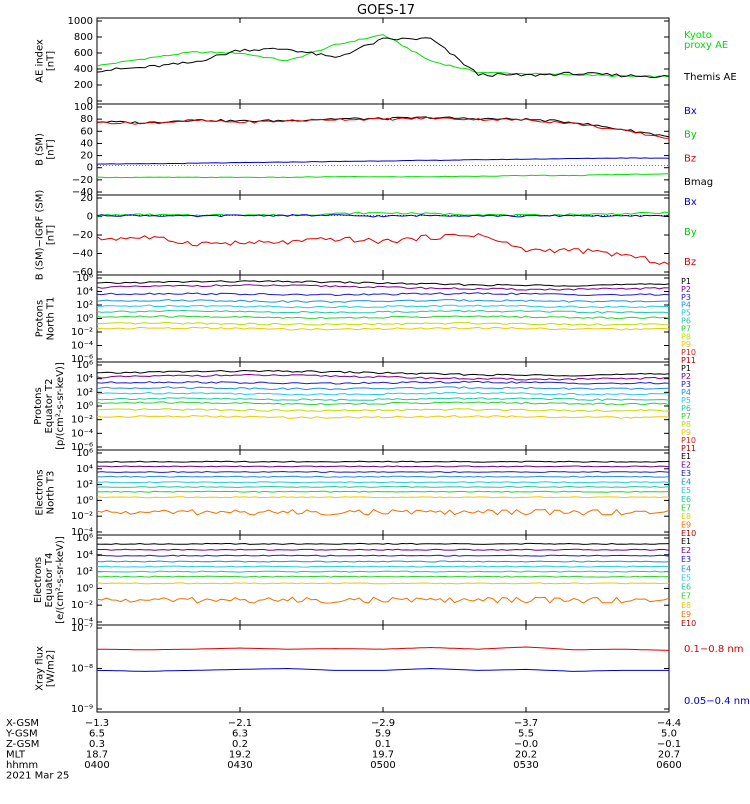 The height and width of the screenshot is (804, 750). I want to click on series-p1, so click(383, 373).